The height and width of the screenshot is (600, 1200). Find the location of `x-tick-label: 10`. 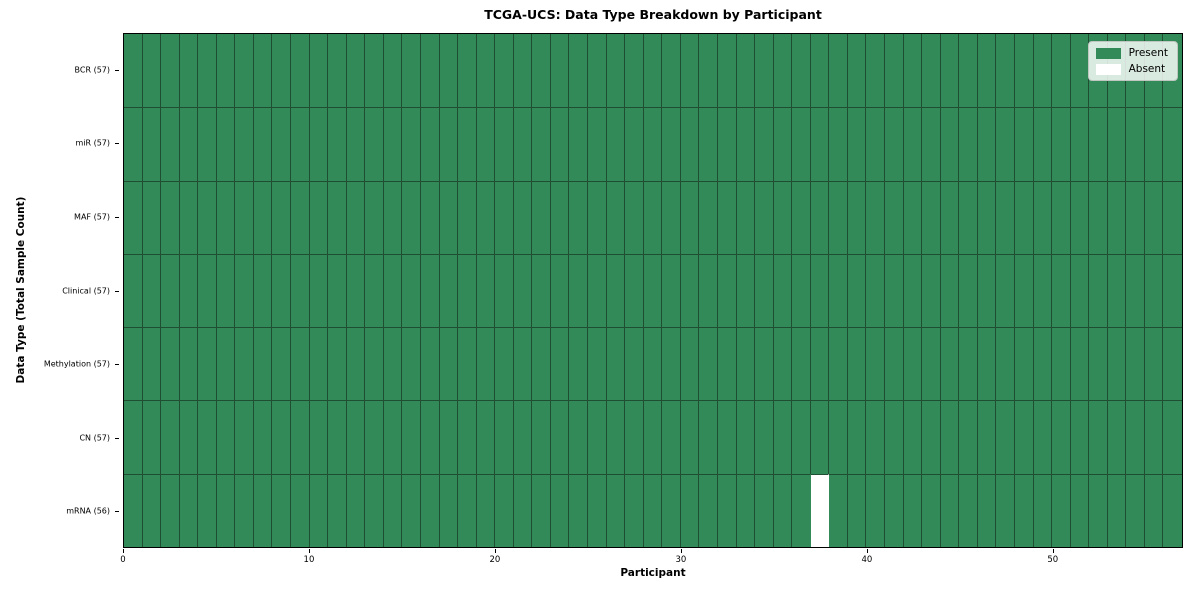

x-tick-label: 10 is located at coordinates (309, 560).